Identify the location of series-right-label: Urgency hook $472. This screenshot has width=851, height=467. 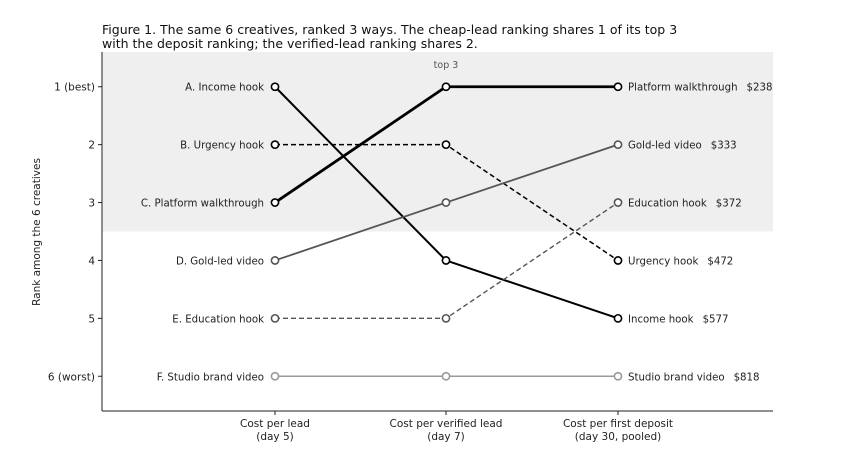
(680, 261).